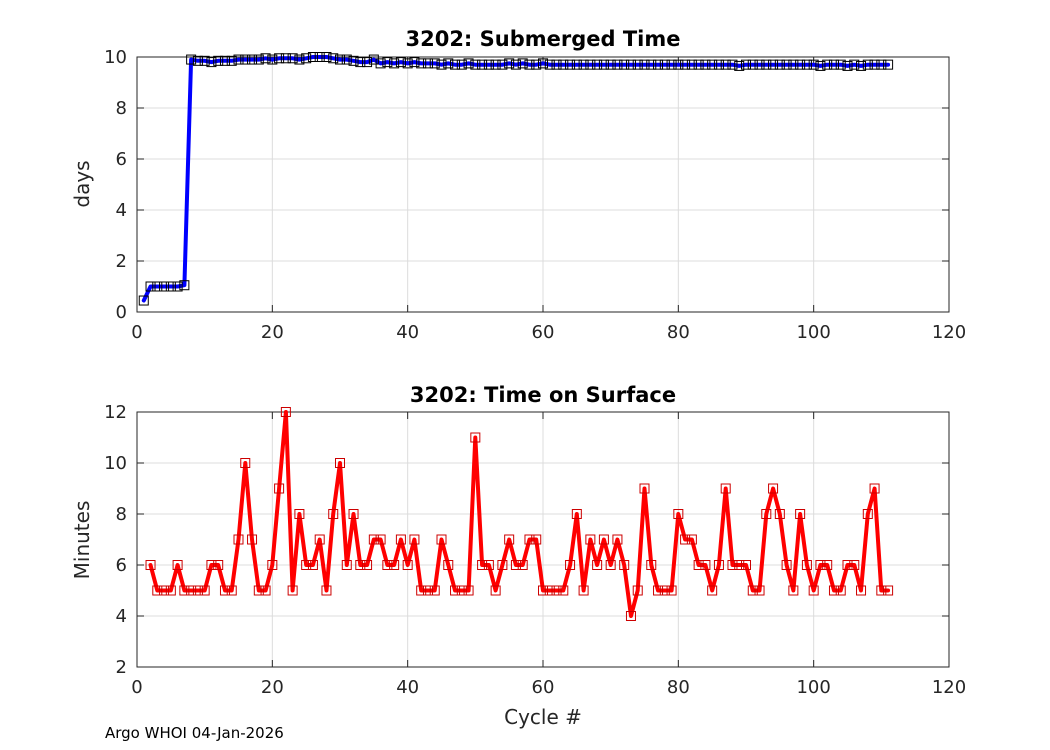 This screenshot has width=1050, height=750. What do you see at coordinates (949, 687) in the screenshot?
I see `x-tick-label: 120` at bounding box center [949, 687].